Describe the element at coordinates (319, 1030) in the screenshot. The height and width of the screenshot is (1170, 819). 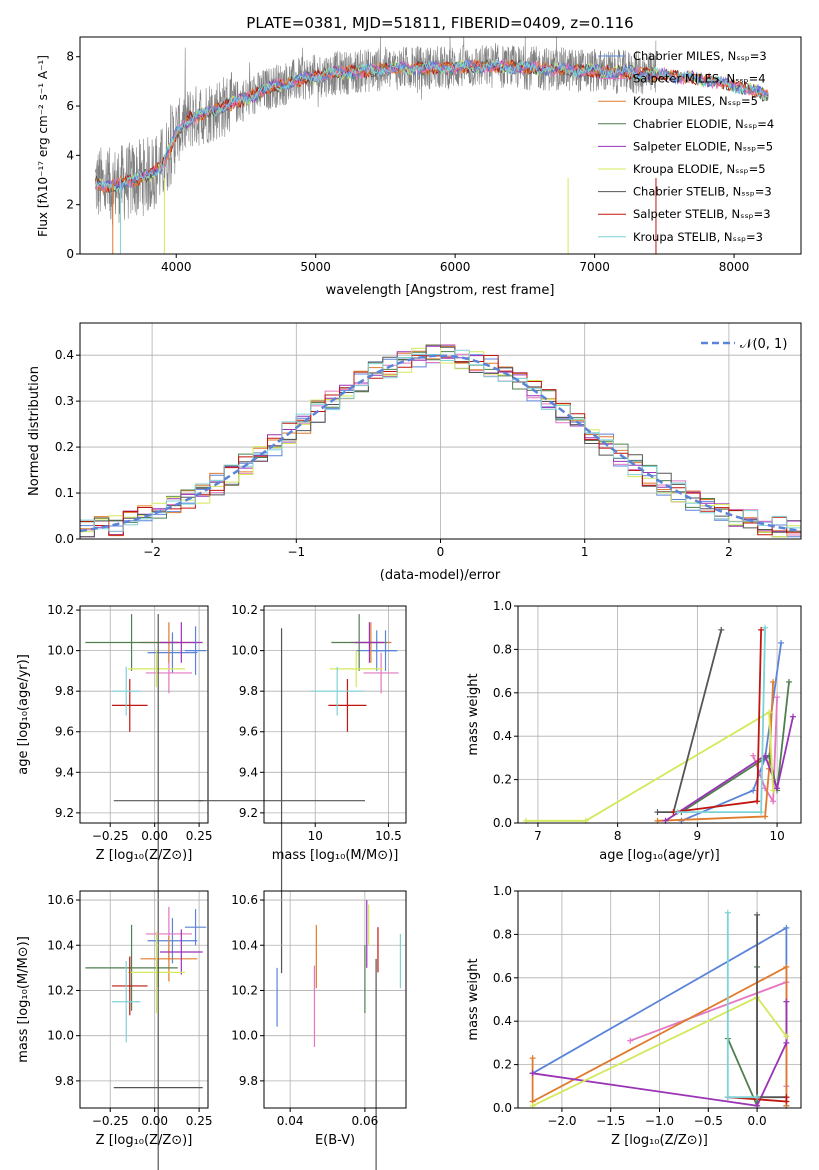
I see `panel-mass_vs_ebv: 0.04 0.06 9.8 10.0 10.2 10.4 10.6 E(B-V)` at that location.